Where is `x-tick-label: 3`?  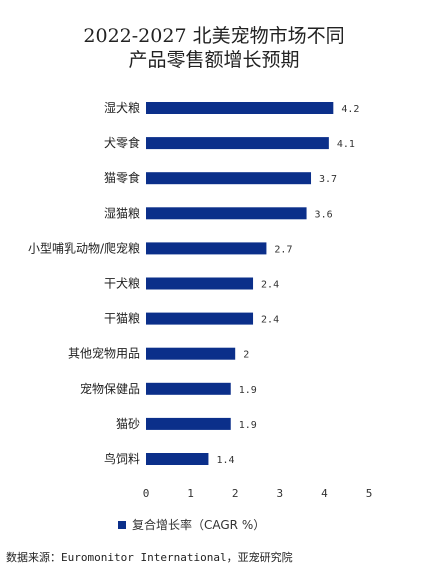 x-tick-label: 3 is located at coordinates (279, 493).